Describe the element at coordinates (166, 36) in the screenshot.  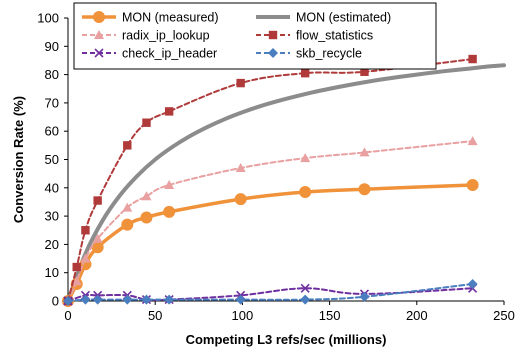
I see `legend-label: radix_ip_lookup` at that location.